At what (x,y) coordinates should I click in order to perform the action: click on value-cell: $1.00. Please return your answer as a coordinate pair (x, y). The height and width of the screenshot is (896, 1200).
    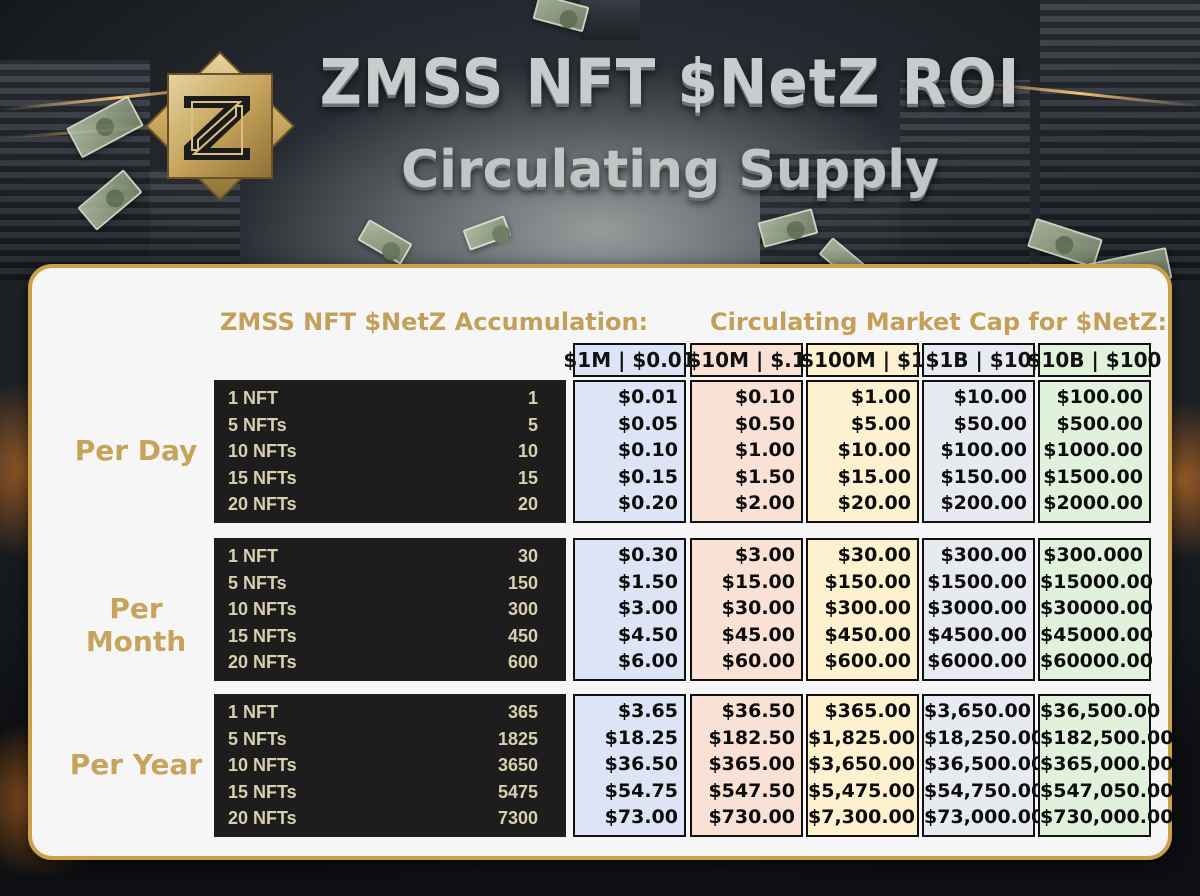
    Looking at the image, I should click on (764, 450).